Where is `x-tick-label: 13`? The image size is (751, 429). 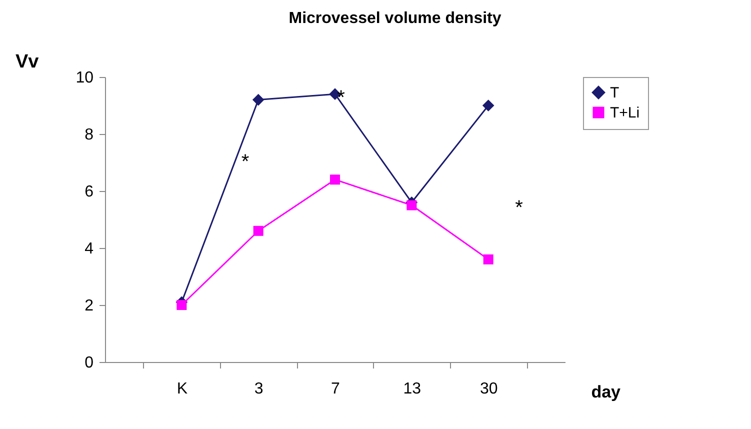 x-tick-label: 13 is located at coordinates (412, 389).